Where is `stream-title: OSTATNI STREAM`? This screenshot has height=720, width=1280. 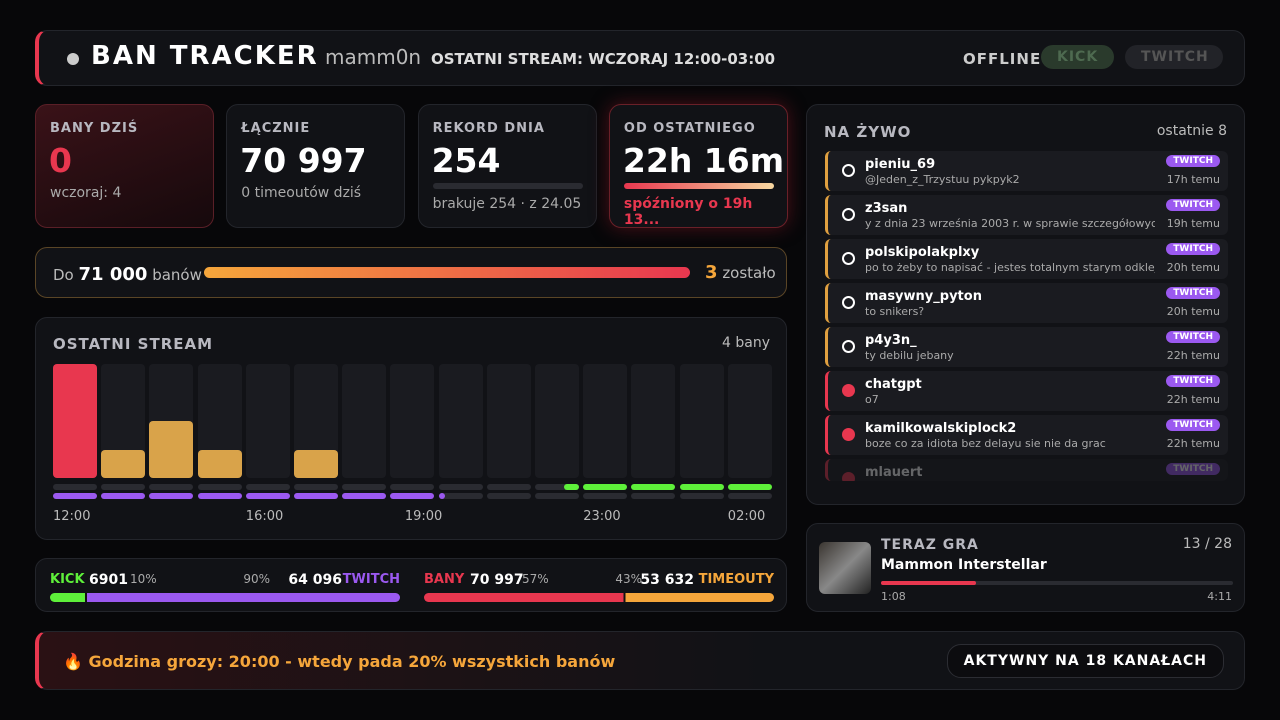
stream-title: OSTATNI STREAM is located at coordinates (133, 344).